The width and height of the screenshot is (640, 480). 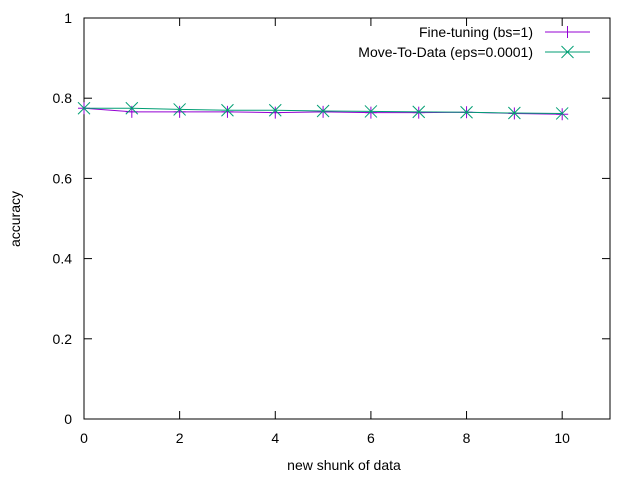 What do you see at coordinates (15, 219) in the screenshot?
I see `y-axis-label: accuracy` at bounding box center [15, 219].